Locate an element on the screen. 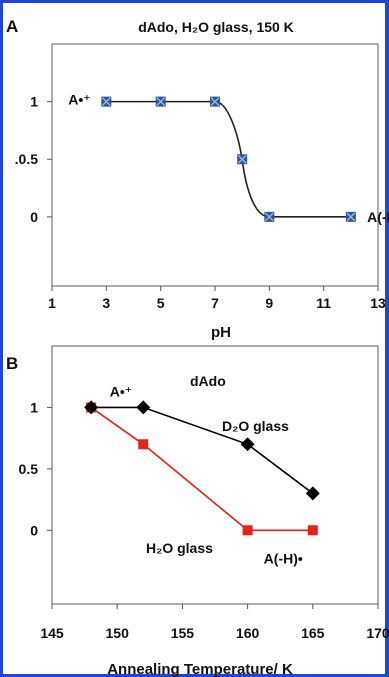  panel-b-annotations: D₂O glass H₂O glass A•⁺ A(-H)• is located at coordinates (206, 474).